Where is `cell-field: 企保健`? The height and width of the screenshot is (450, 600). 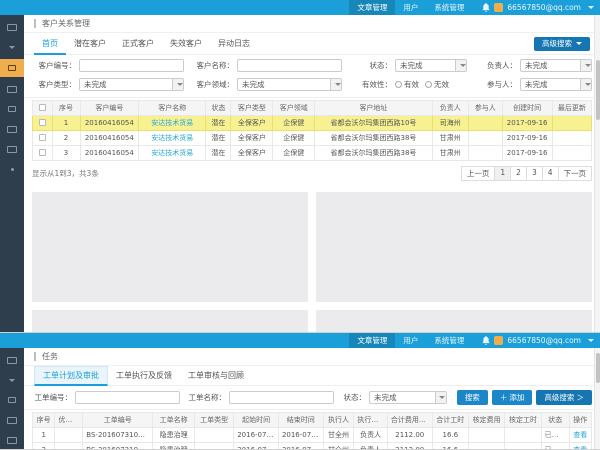
cell-field: 企保健 is located at coordinates (294, 138).